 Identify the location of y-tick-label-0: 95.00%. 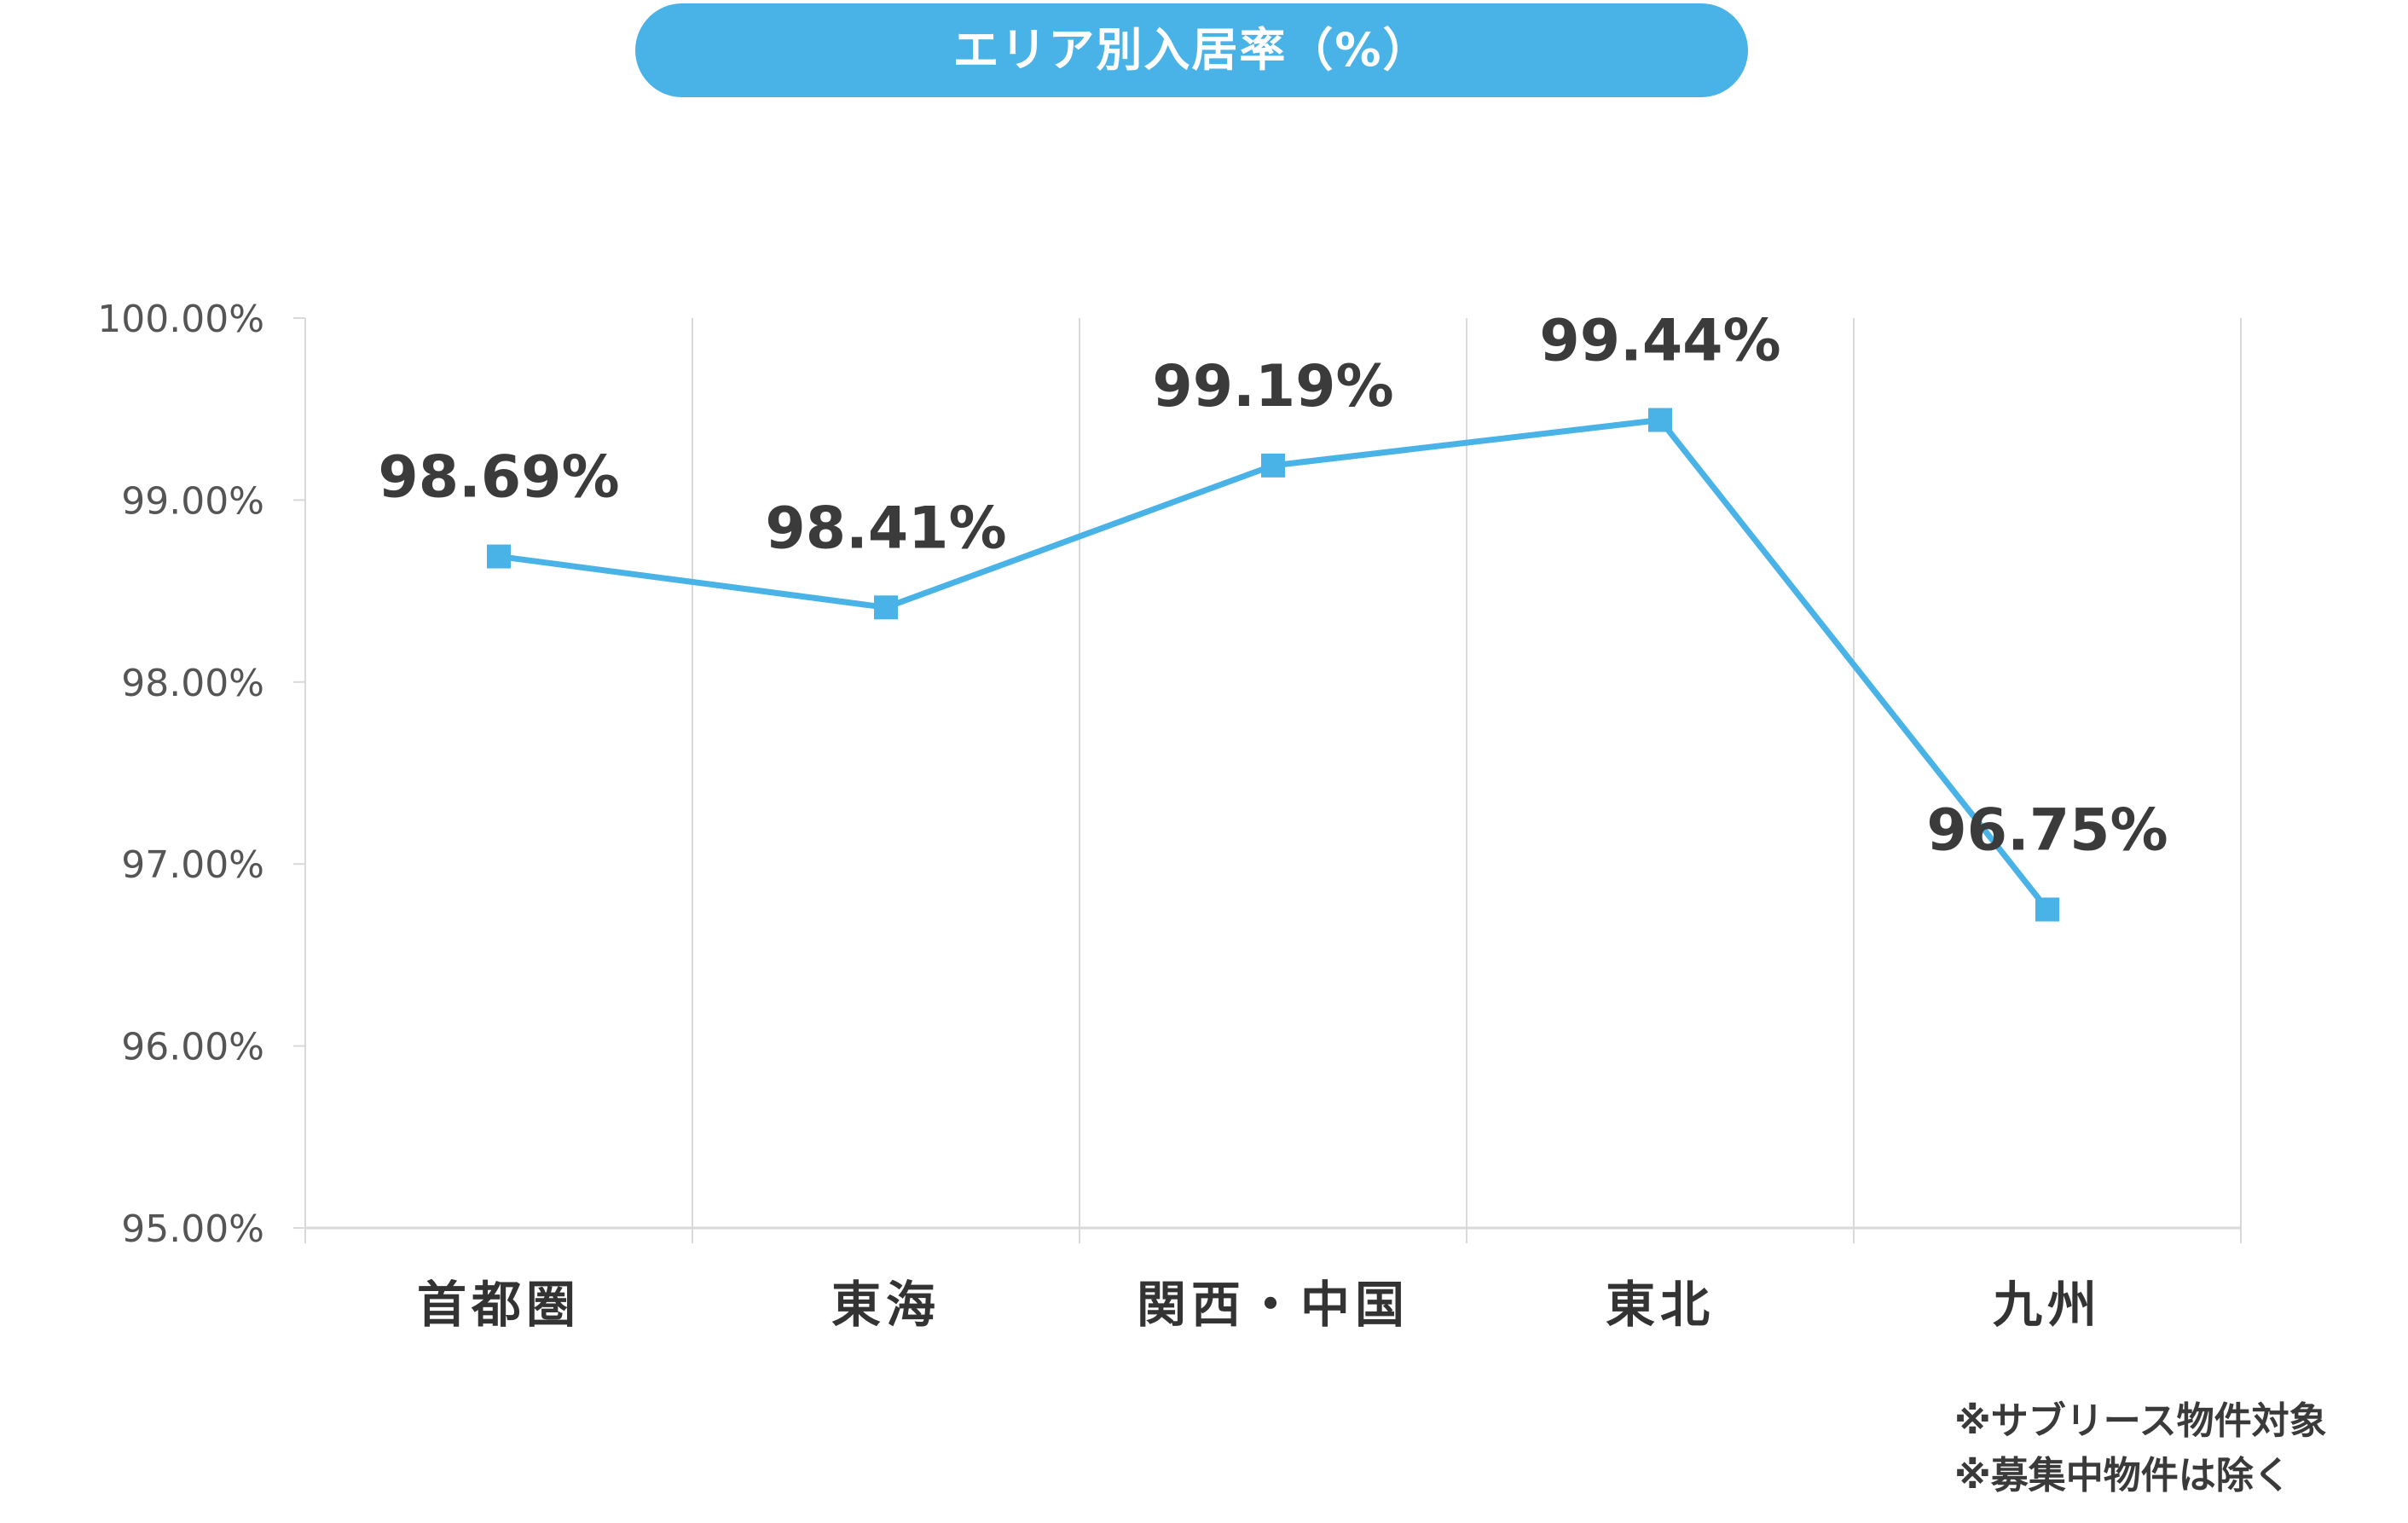
(192, 1229).